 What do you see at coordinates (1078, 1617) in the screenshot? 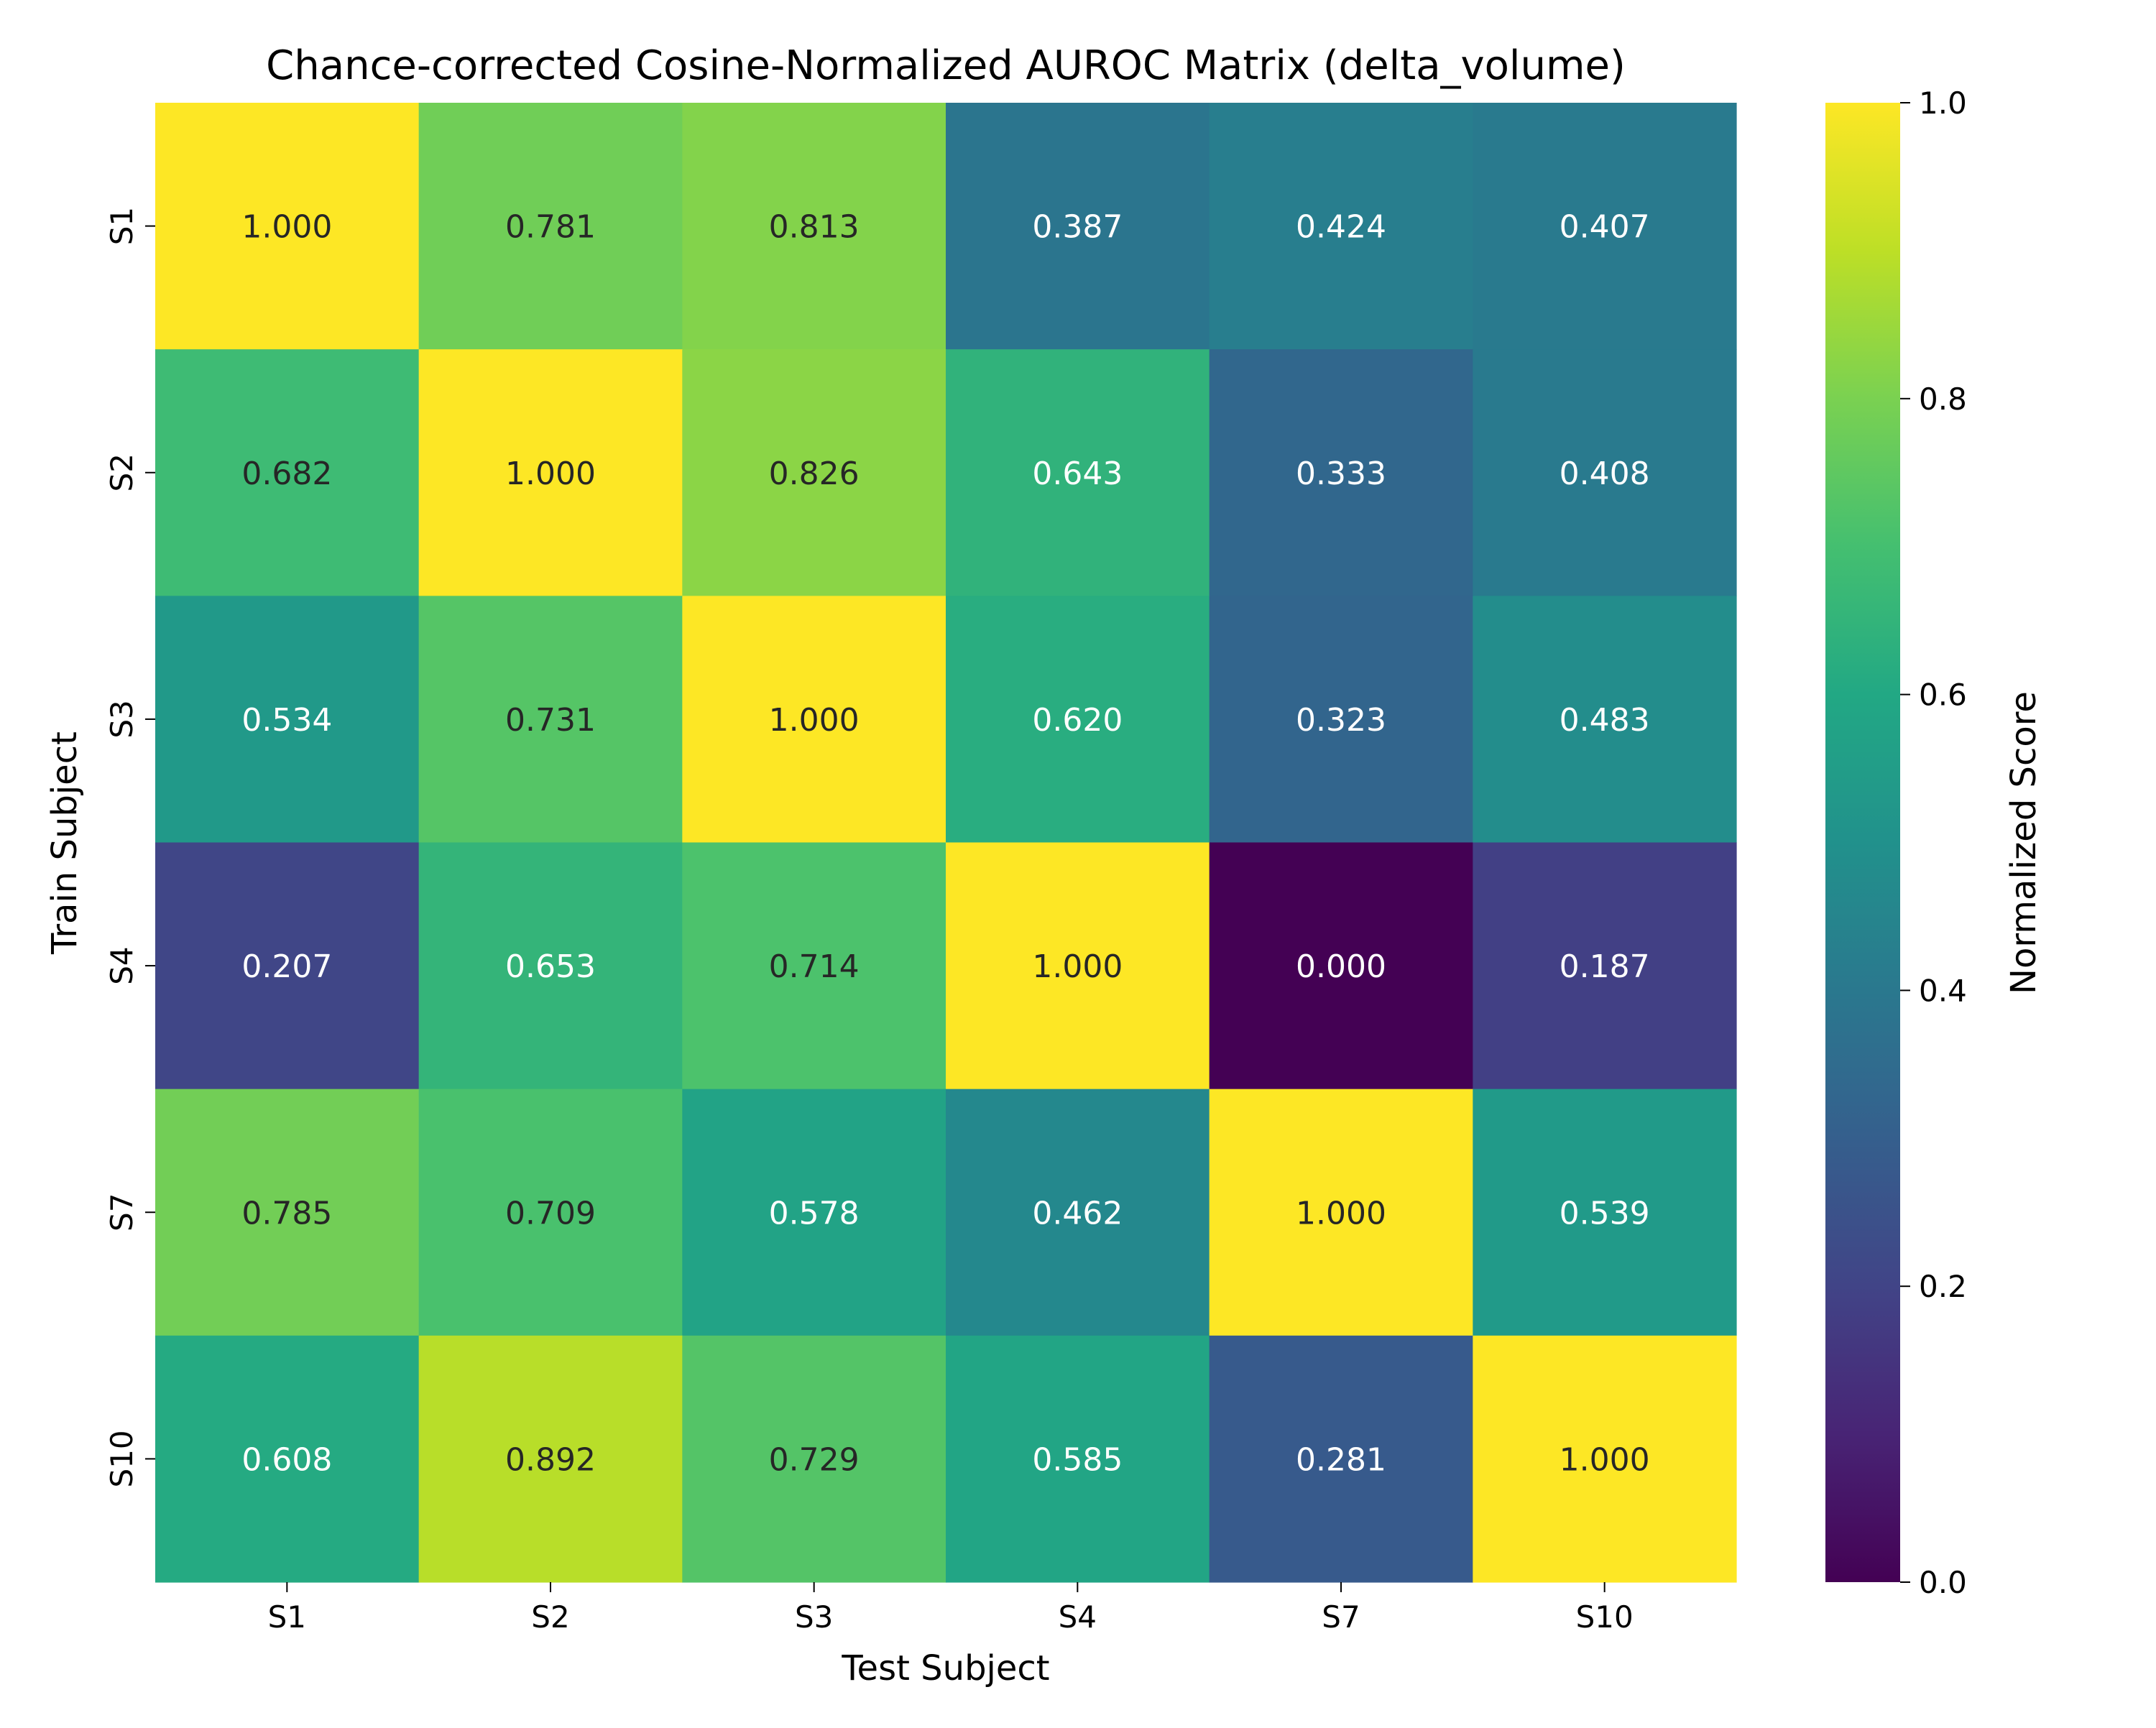
I see `x-tick-label: S4` at bounding box center [1078, 1617].